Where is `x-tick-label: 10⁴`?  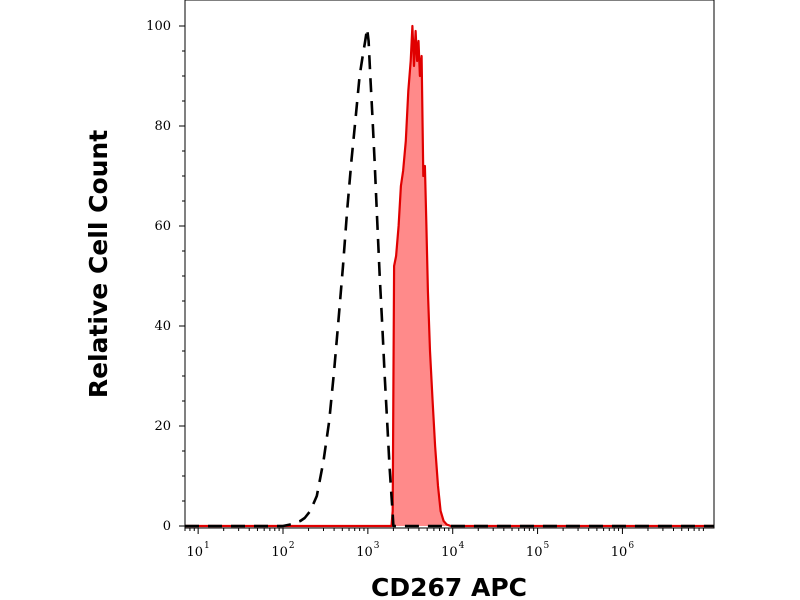 x-tick-label: 10⁴ is located at coordinates (453, 550).